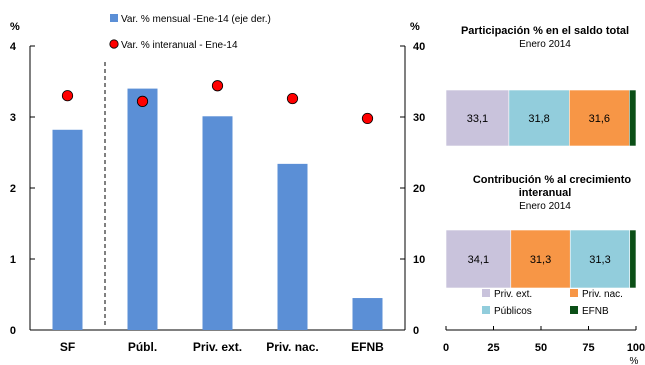  Describe the element at coordinates (416, 331) in the screenshot. I see `right-tick-label: 0` at that location.